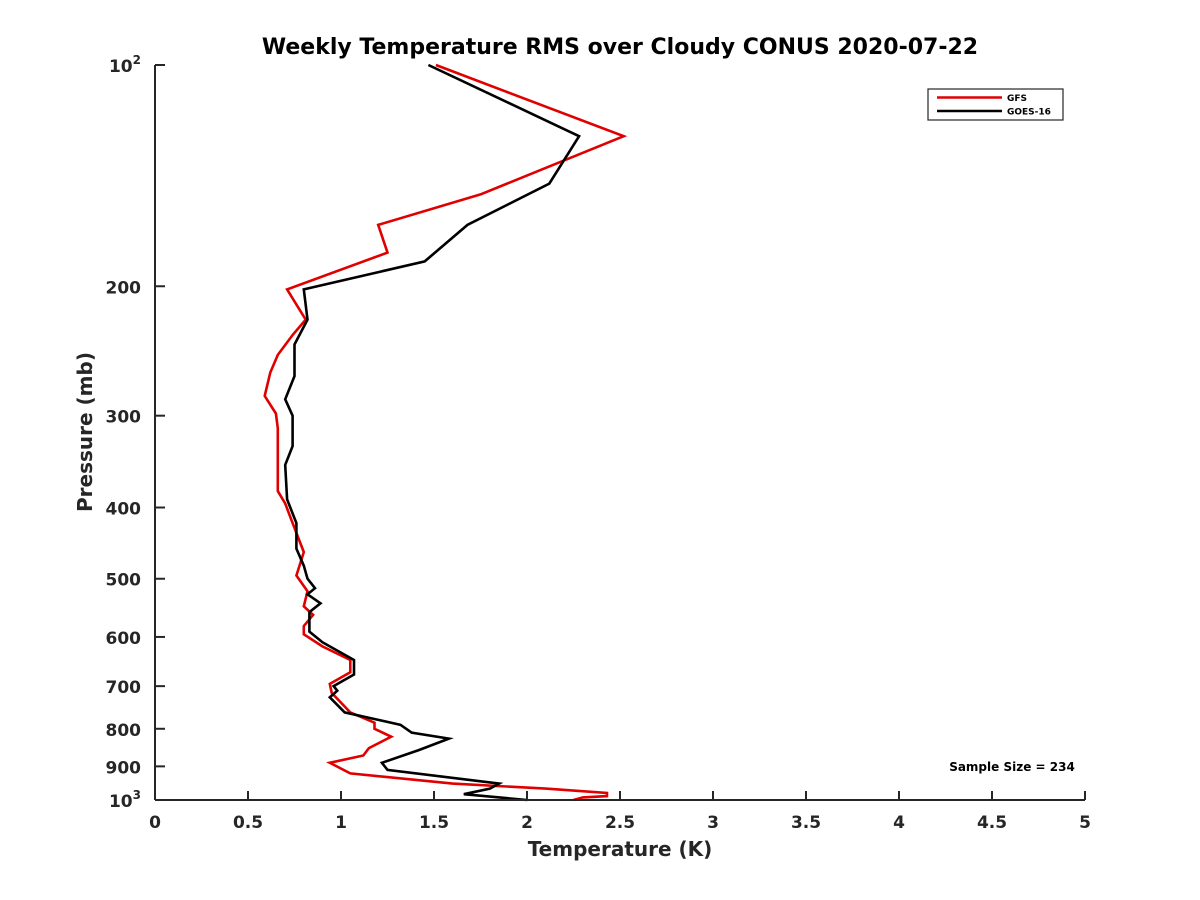 This screenshot has height=900, width=1200. Describe the element at coordinates (124, 418) in the screenshot. I see `y-tick-label: 300` at that location.